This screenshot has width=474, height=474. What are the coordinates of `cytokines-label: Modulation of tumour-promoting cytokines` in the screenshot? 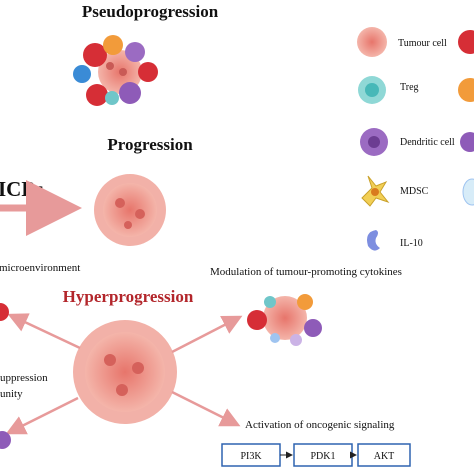 It's located at (306, 272).